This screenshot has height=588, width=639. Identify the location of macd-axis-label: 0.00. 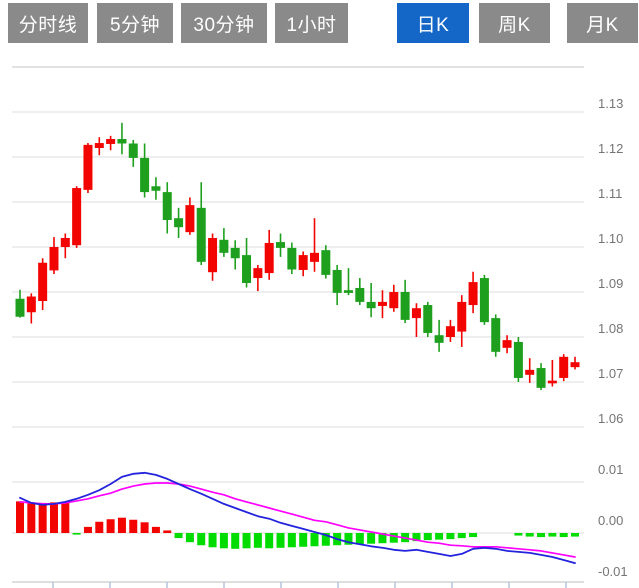
(610, 520).